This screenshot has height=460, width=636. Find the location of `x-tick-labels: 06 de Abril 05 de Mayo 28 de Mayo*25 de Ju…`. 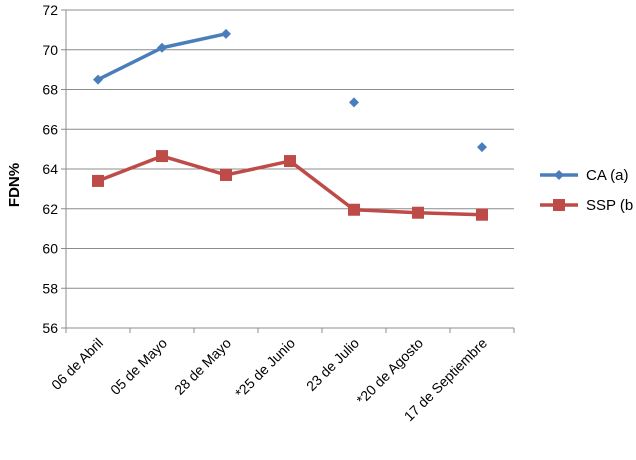

x-tick-labels: 06 de Abril 05 de Mayo 28 de Mayo*25 de Ju… is located at coordinates (269, 380).